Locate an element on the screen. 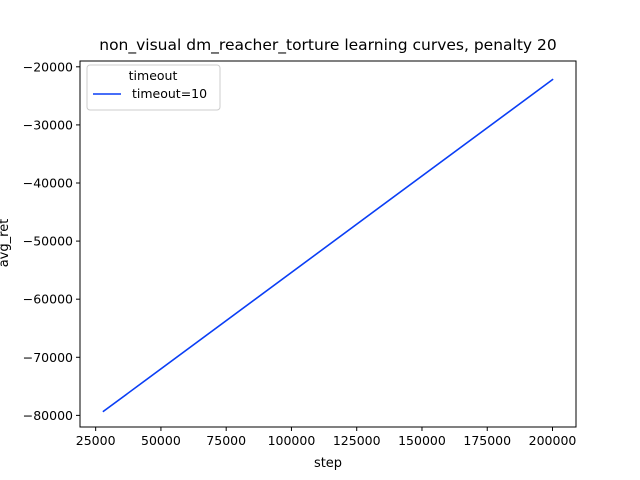  y-tick-label: −80000 is located at coordinates (48, 415).